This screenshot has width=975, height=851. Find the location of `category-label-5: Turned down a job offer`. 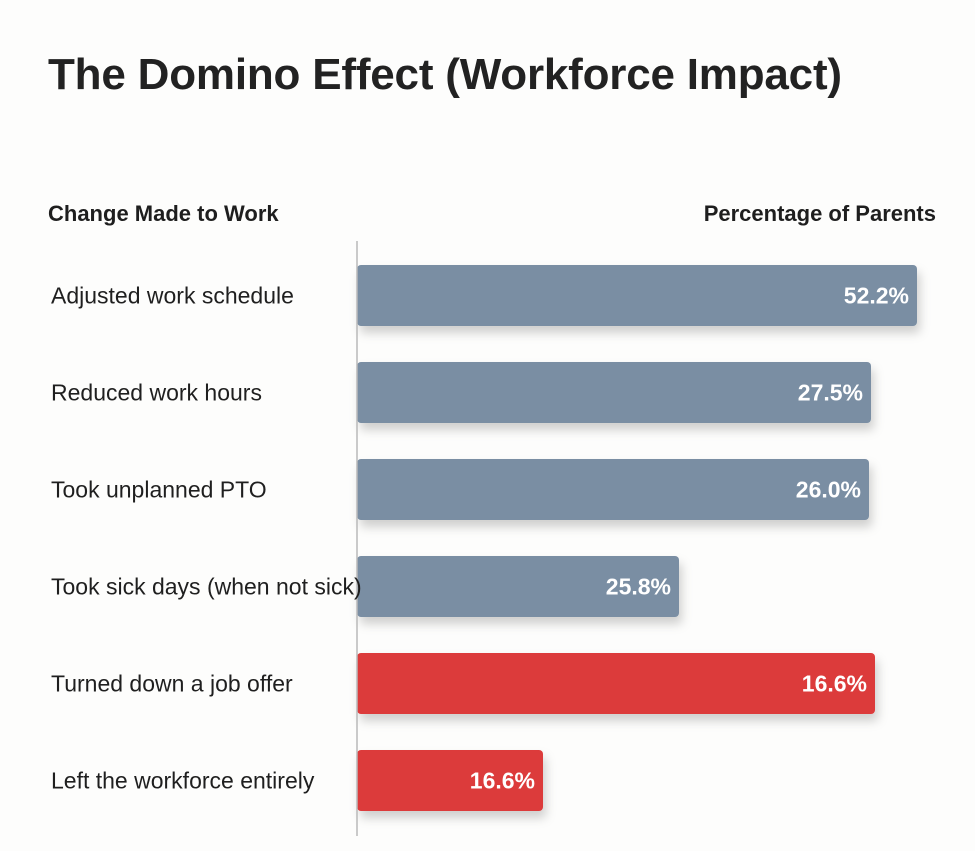

category-label-5: Turned down a job offer is located at coordinates (172, 684).